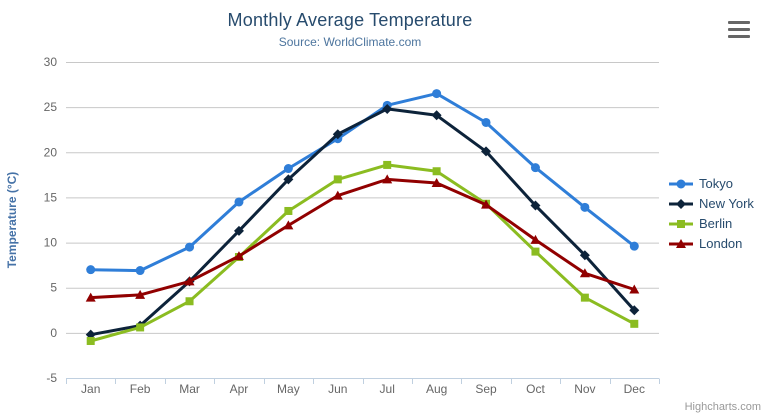  What do you see at coordinates (51, 378) in the screenshot?
I see `y-axis-label: -5` at bounding box center [51, 378].